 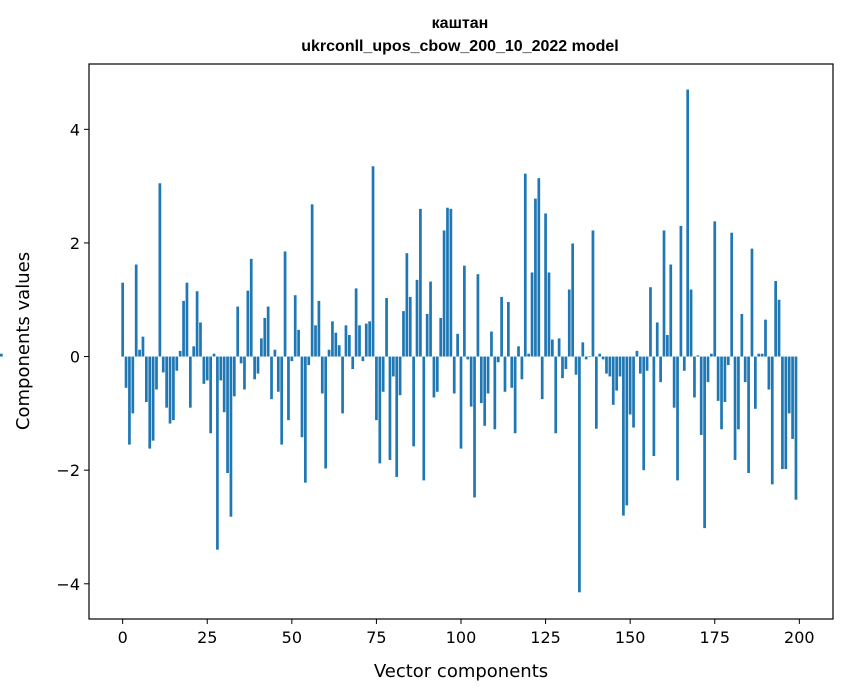 I want to click on x-tick-label: 125, so click(x=545, y=637).